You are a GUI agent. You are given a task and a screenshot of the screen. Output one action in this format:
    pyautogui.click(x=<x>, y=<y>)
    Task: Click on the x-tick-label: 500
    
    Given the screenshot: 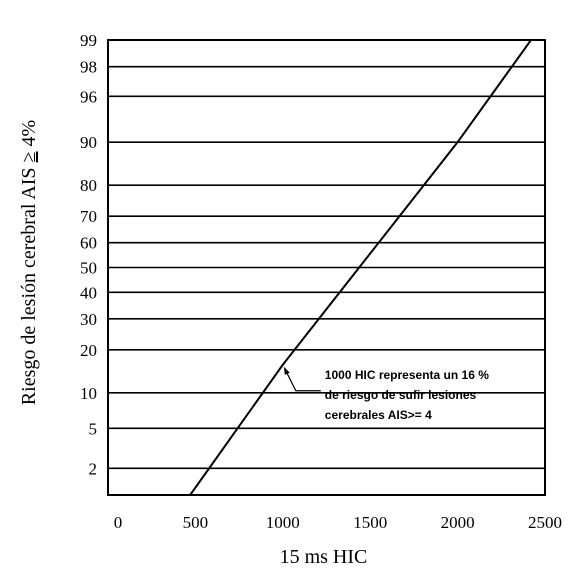 What is the action you would take?
    pyautogui.click(x=196, y=522)
    